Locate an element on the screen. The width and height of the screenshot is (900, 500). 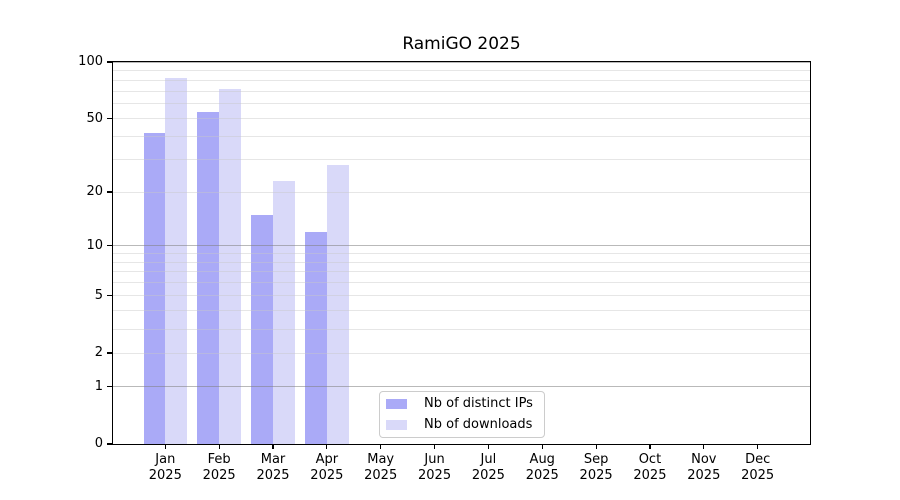
y-tick-label-20: 20 is located at coordinates (94, 191).